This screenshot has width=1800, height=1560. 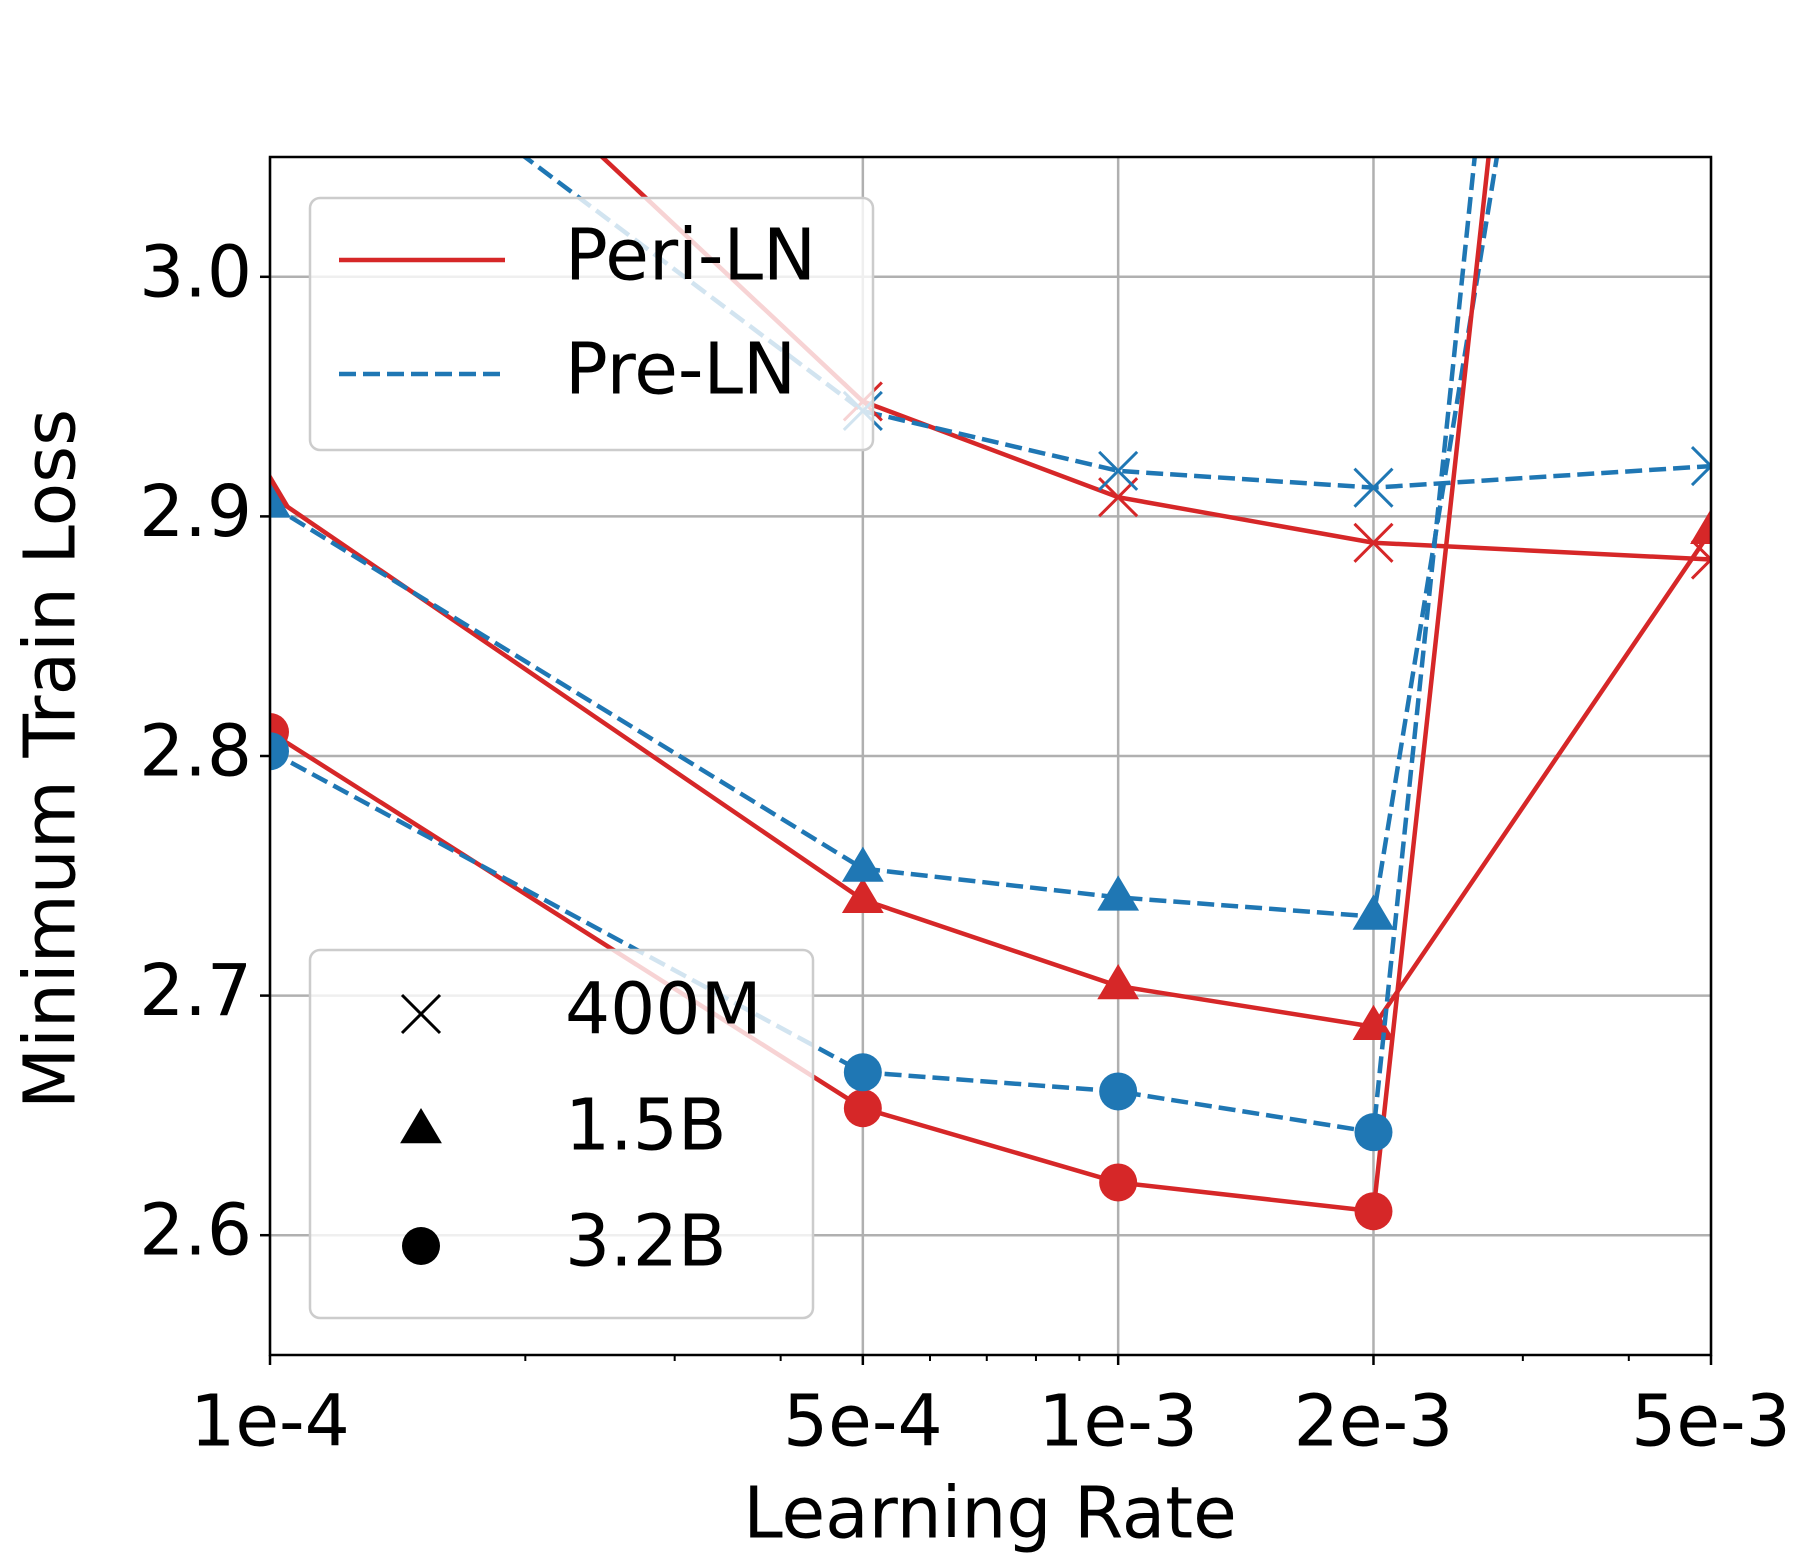 I want to click on y-tick-label: 3.0, so click(x=195, y=271).